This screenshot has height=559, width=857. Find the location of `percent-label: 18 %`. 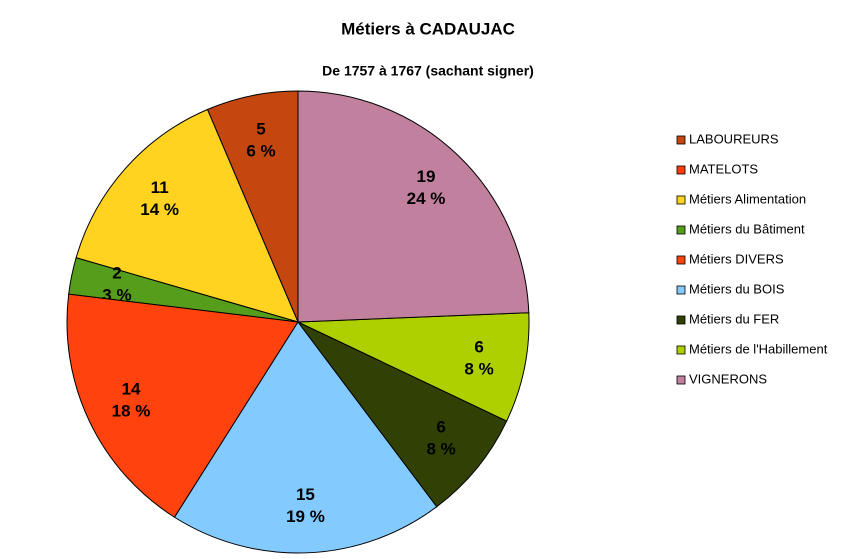

percent-label: 18 % is located at coordinates (131, 411).